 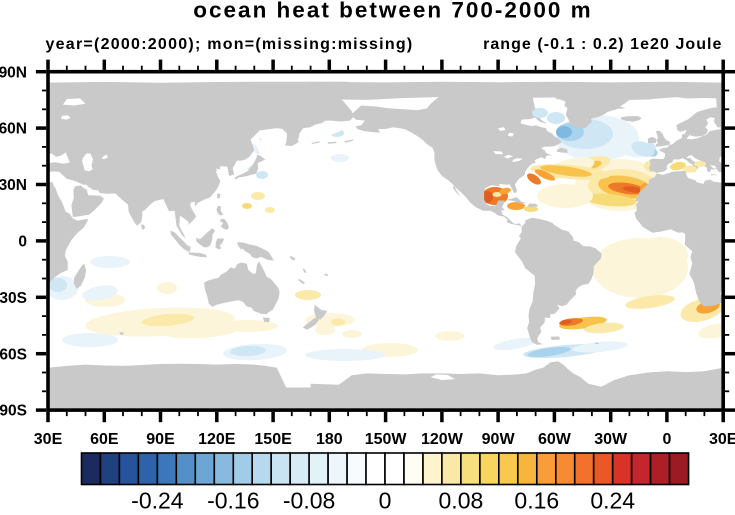 What do you see at coordinates (13, 354) in the screenshot?
I see `svg-text: 60S` at bounding box center [13, 354].